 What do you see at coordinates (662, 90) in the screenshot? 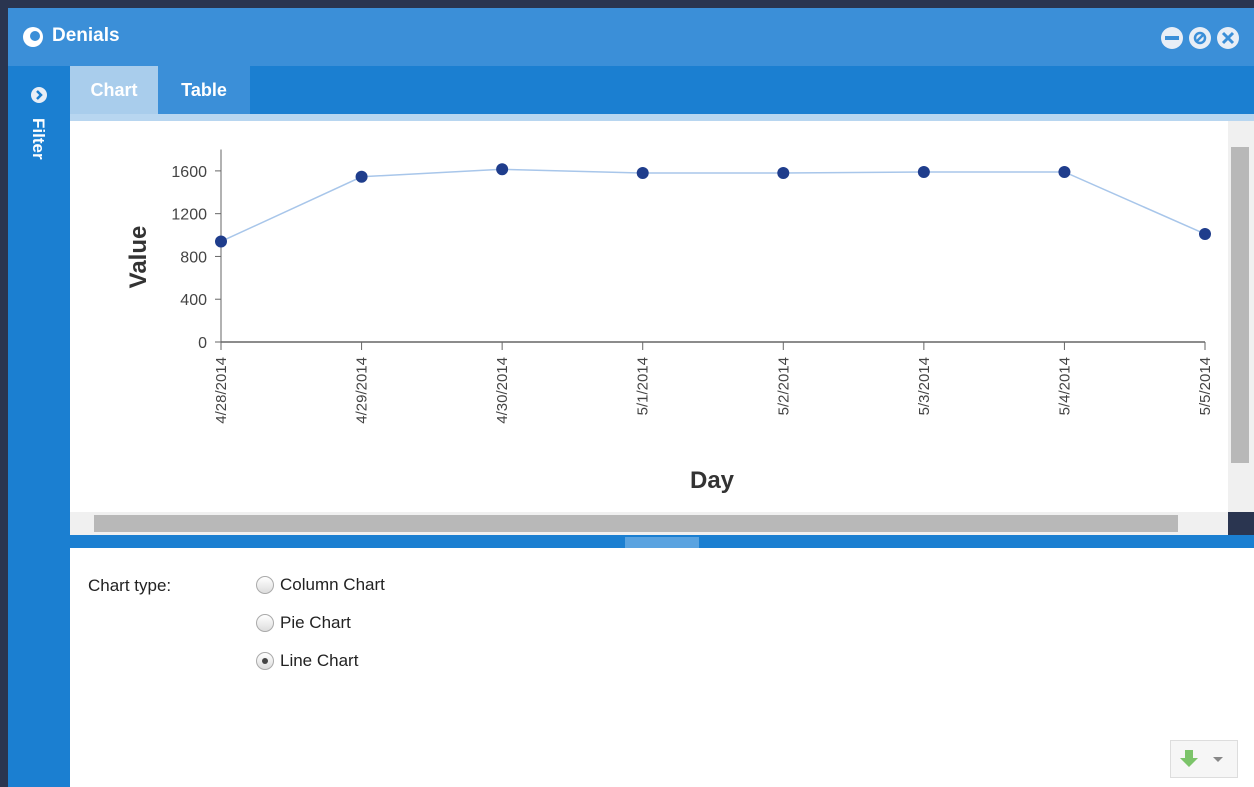
I see `tab-bar` at bounding box center [662, 90].